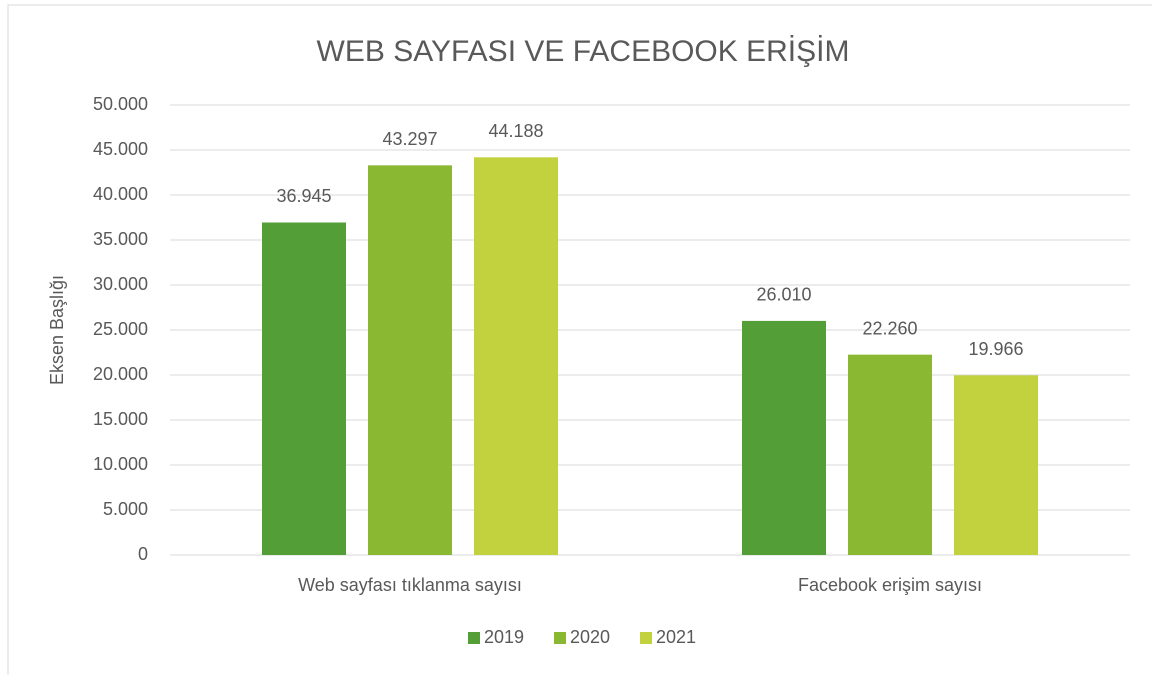 The height and width of the screenshot is (675, 1152). I want to click on y-tick-label: 30.000, so click(120, 284).